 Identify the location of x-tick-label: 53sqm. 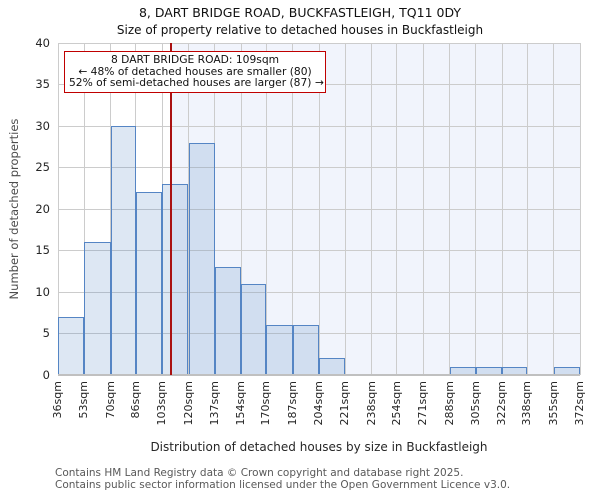
(84, 400).